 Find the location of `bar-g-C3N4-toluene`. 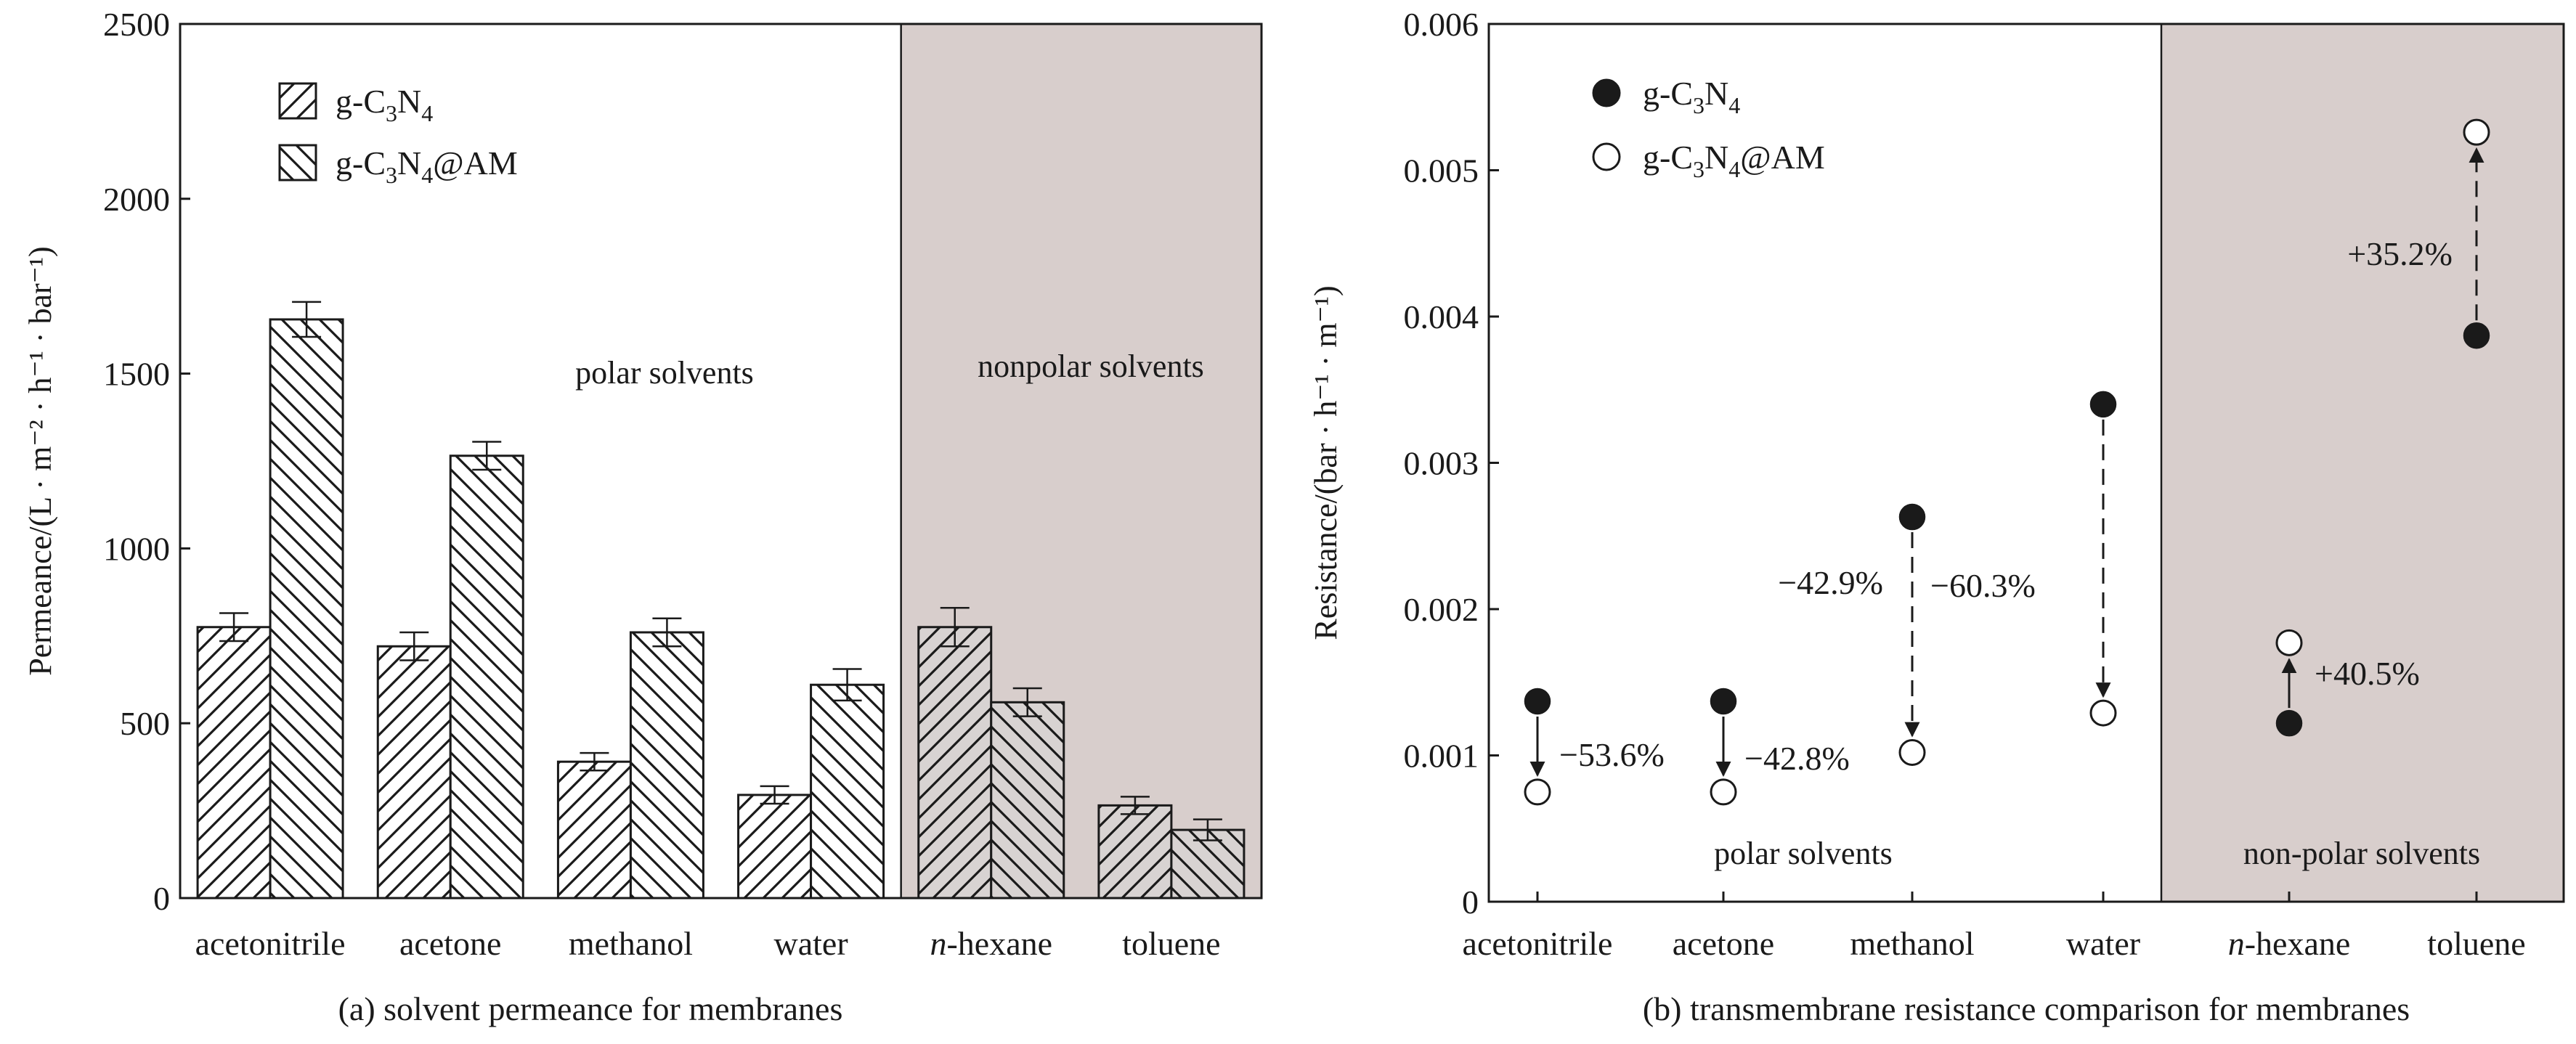

bar-g-C3N4-toluene is located at coordinates (1135, 852).